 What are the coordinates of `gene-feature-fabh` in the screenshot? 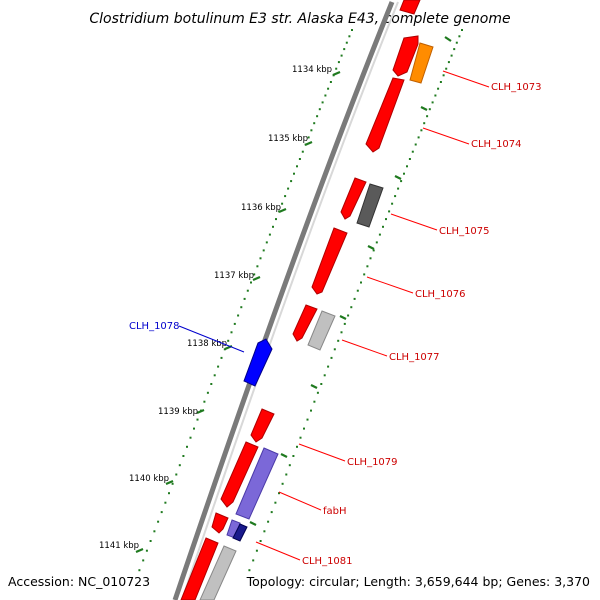 It's located at (257, 483).